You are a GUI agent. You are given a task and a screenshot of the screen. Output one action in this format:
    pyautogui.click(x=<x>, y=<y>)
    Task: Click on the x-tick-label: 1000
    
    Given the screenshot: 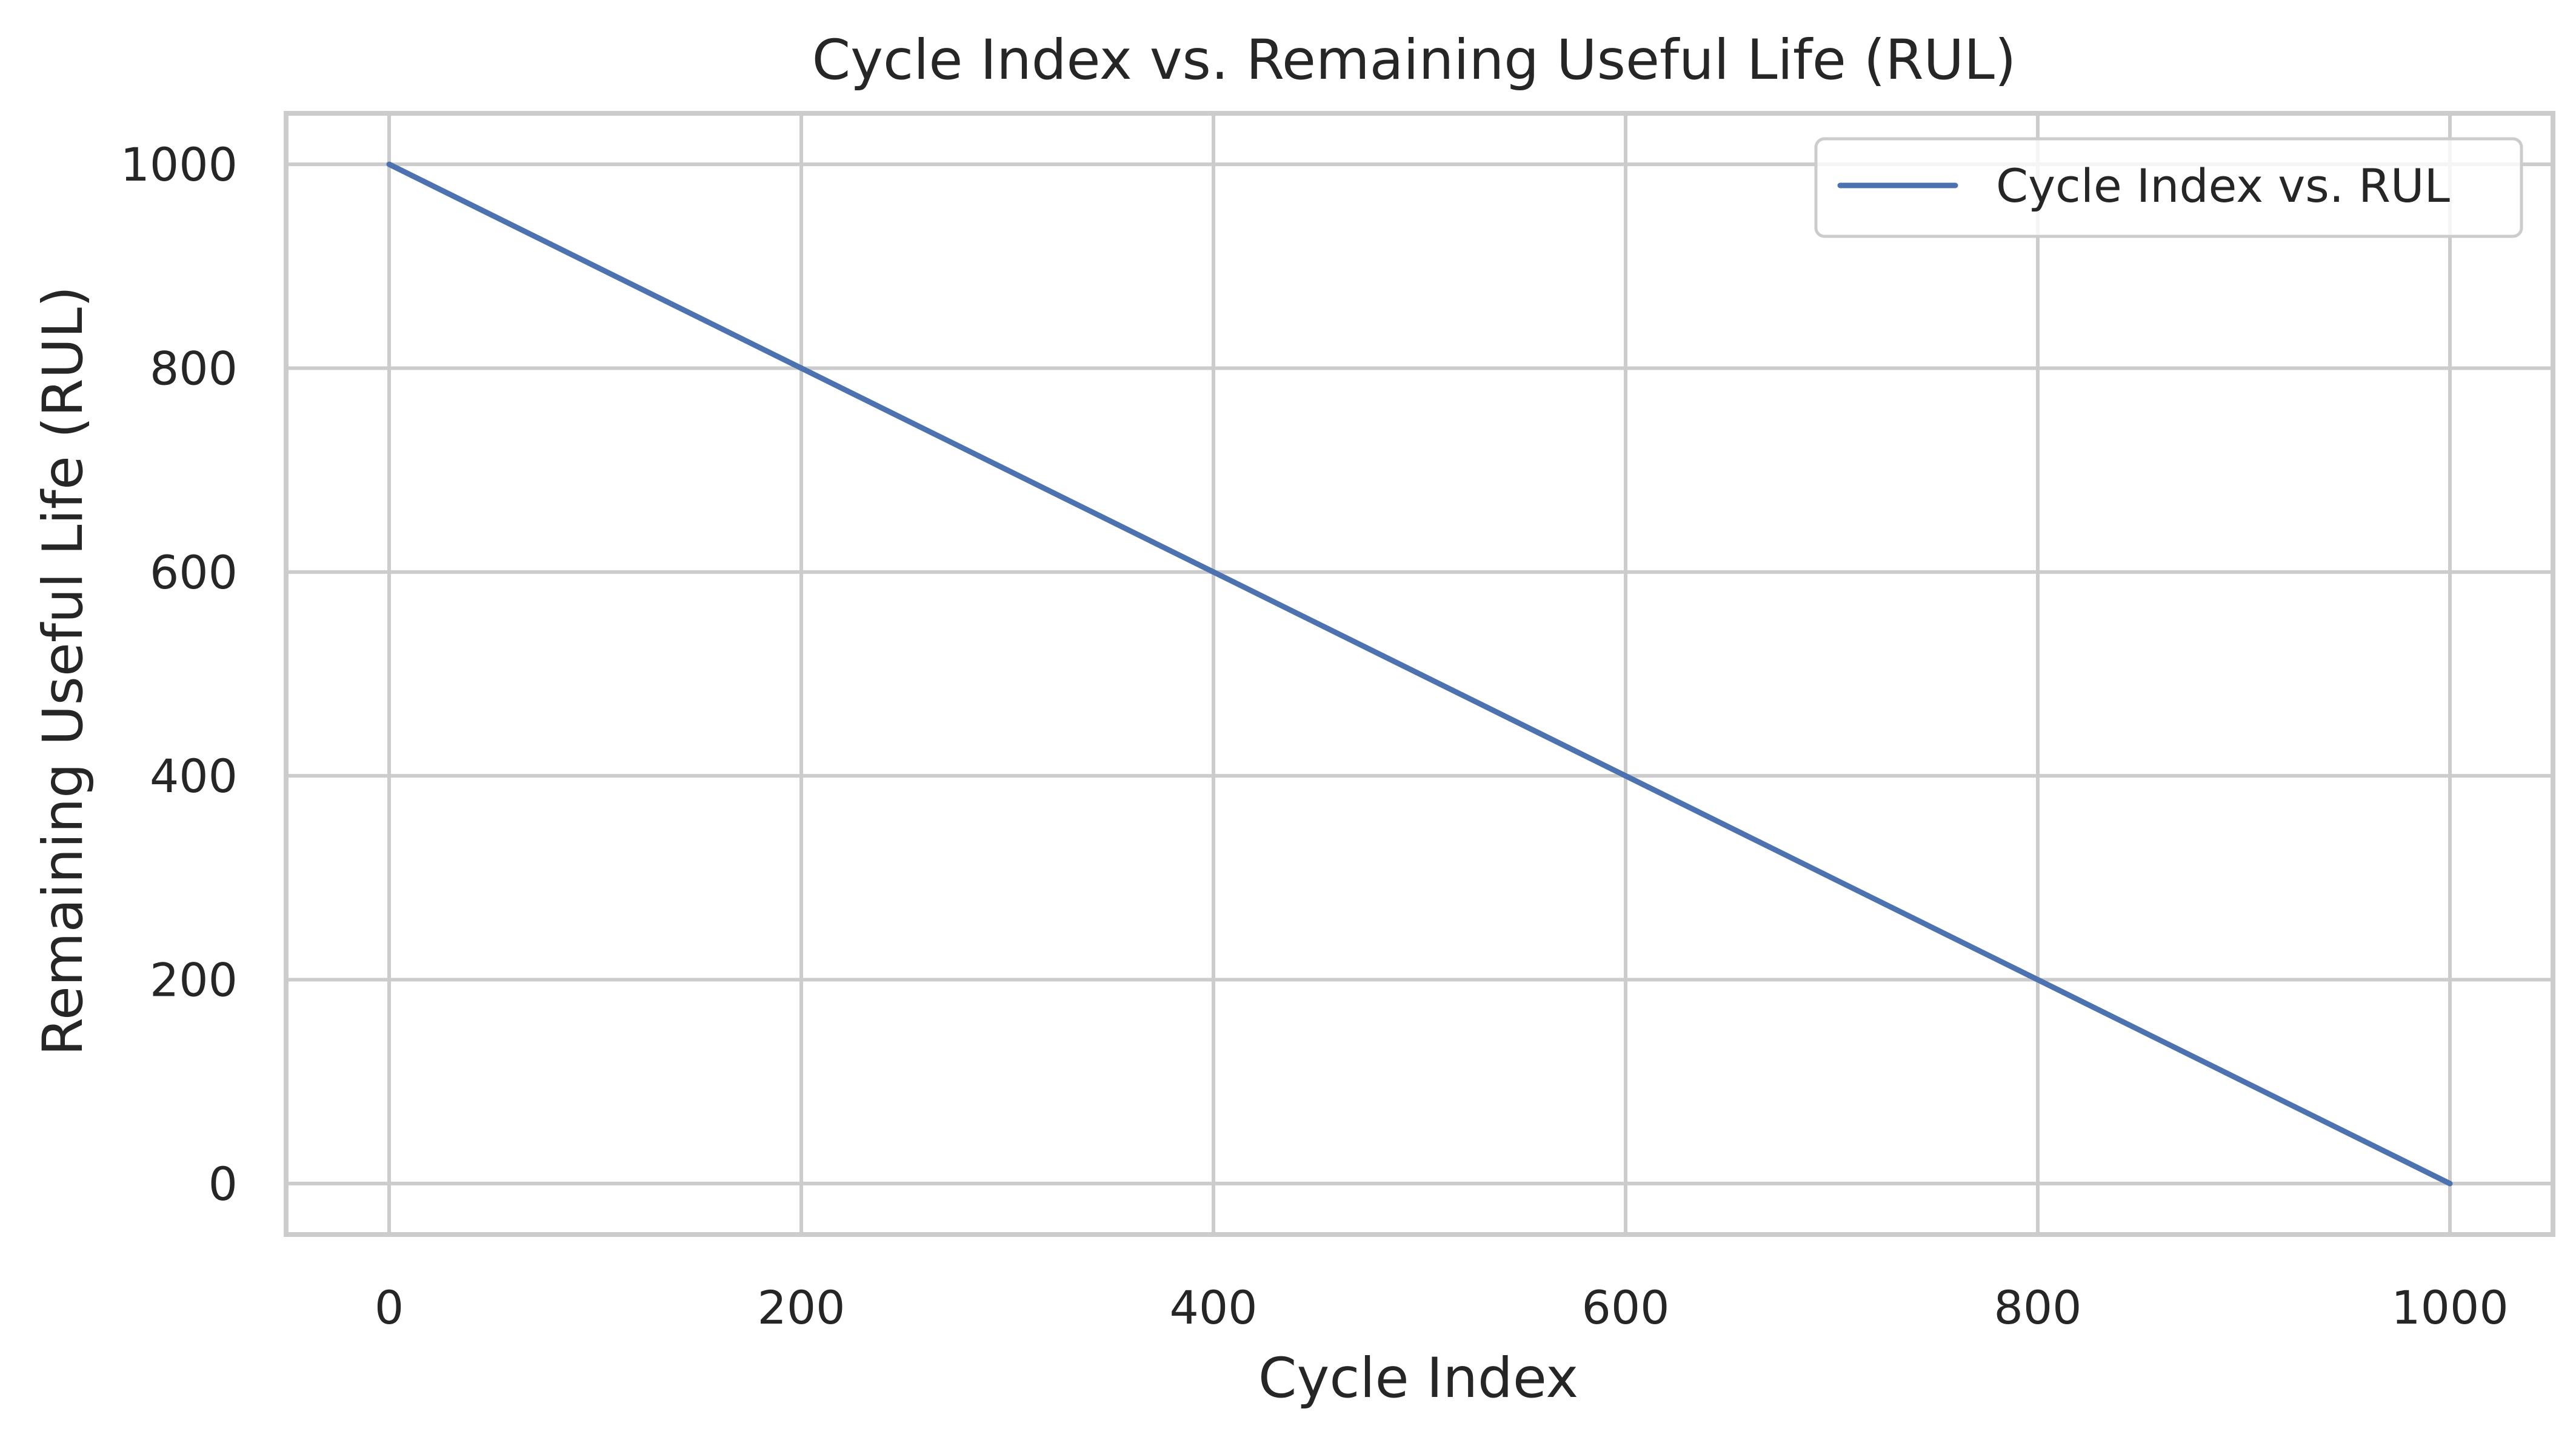 What is the action you would take?
    pyautogui.click(x=2449, y=1308)
    